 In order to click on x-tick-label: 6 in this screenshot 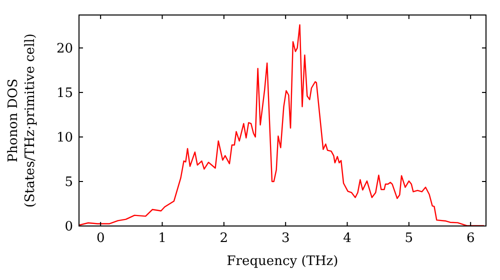, I will do `click(470, 238)`.